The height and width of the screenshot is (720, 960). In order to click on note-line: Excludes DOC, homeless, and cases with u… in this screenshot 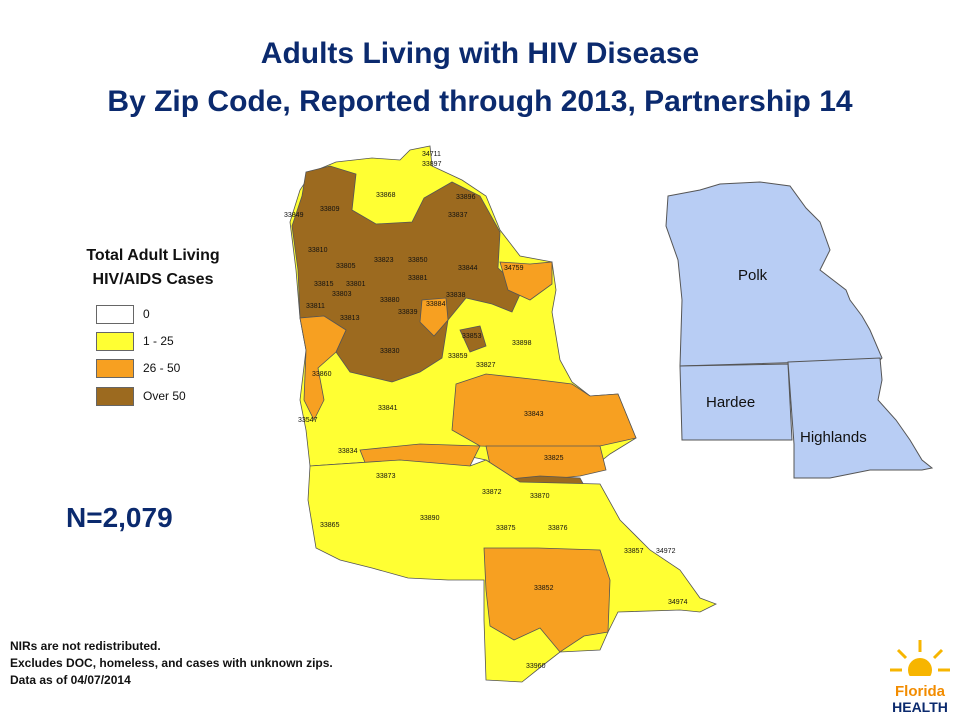, I will do `click(171, 663)`.